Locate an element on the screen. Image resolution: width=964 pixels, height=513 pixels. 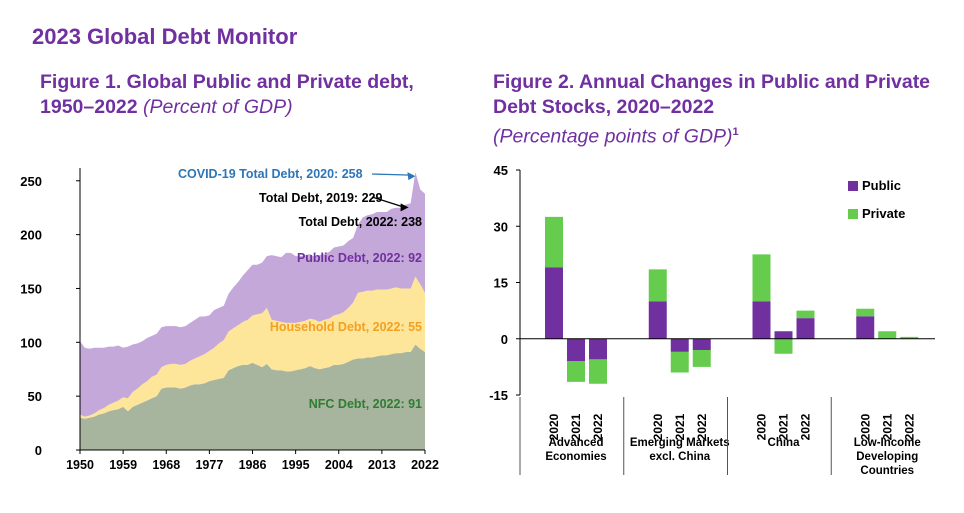
y-tick-label: 30 is located at coordinates (501, 226).